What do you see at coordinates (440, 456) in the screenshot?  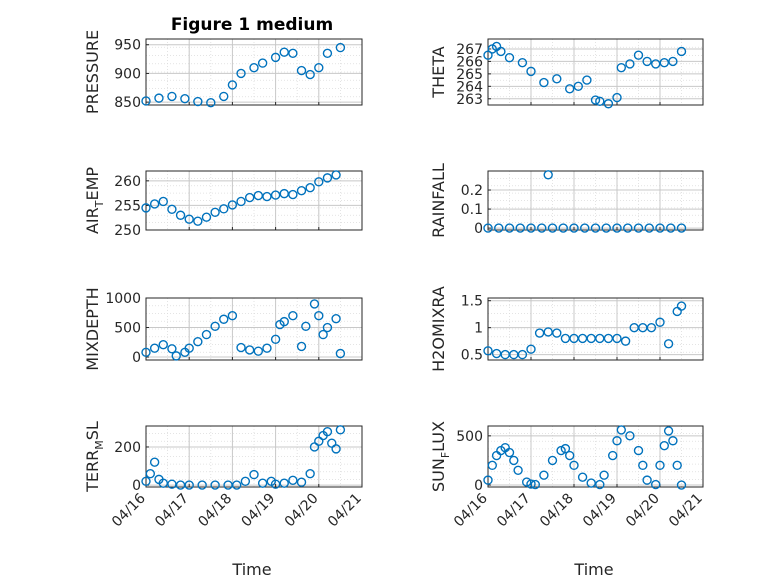 I see `y-axis-label: SUNFLUX` at bounding box center [440, 456].